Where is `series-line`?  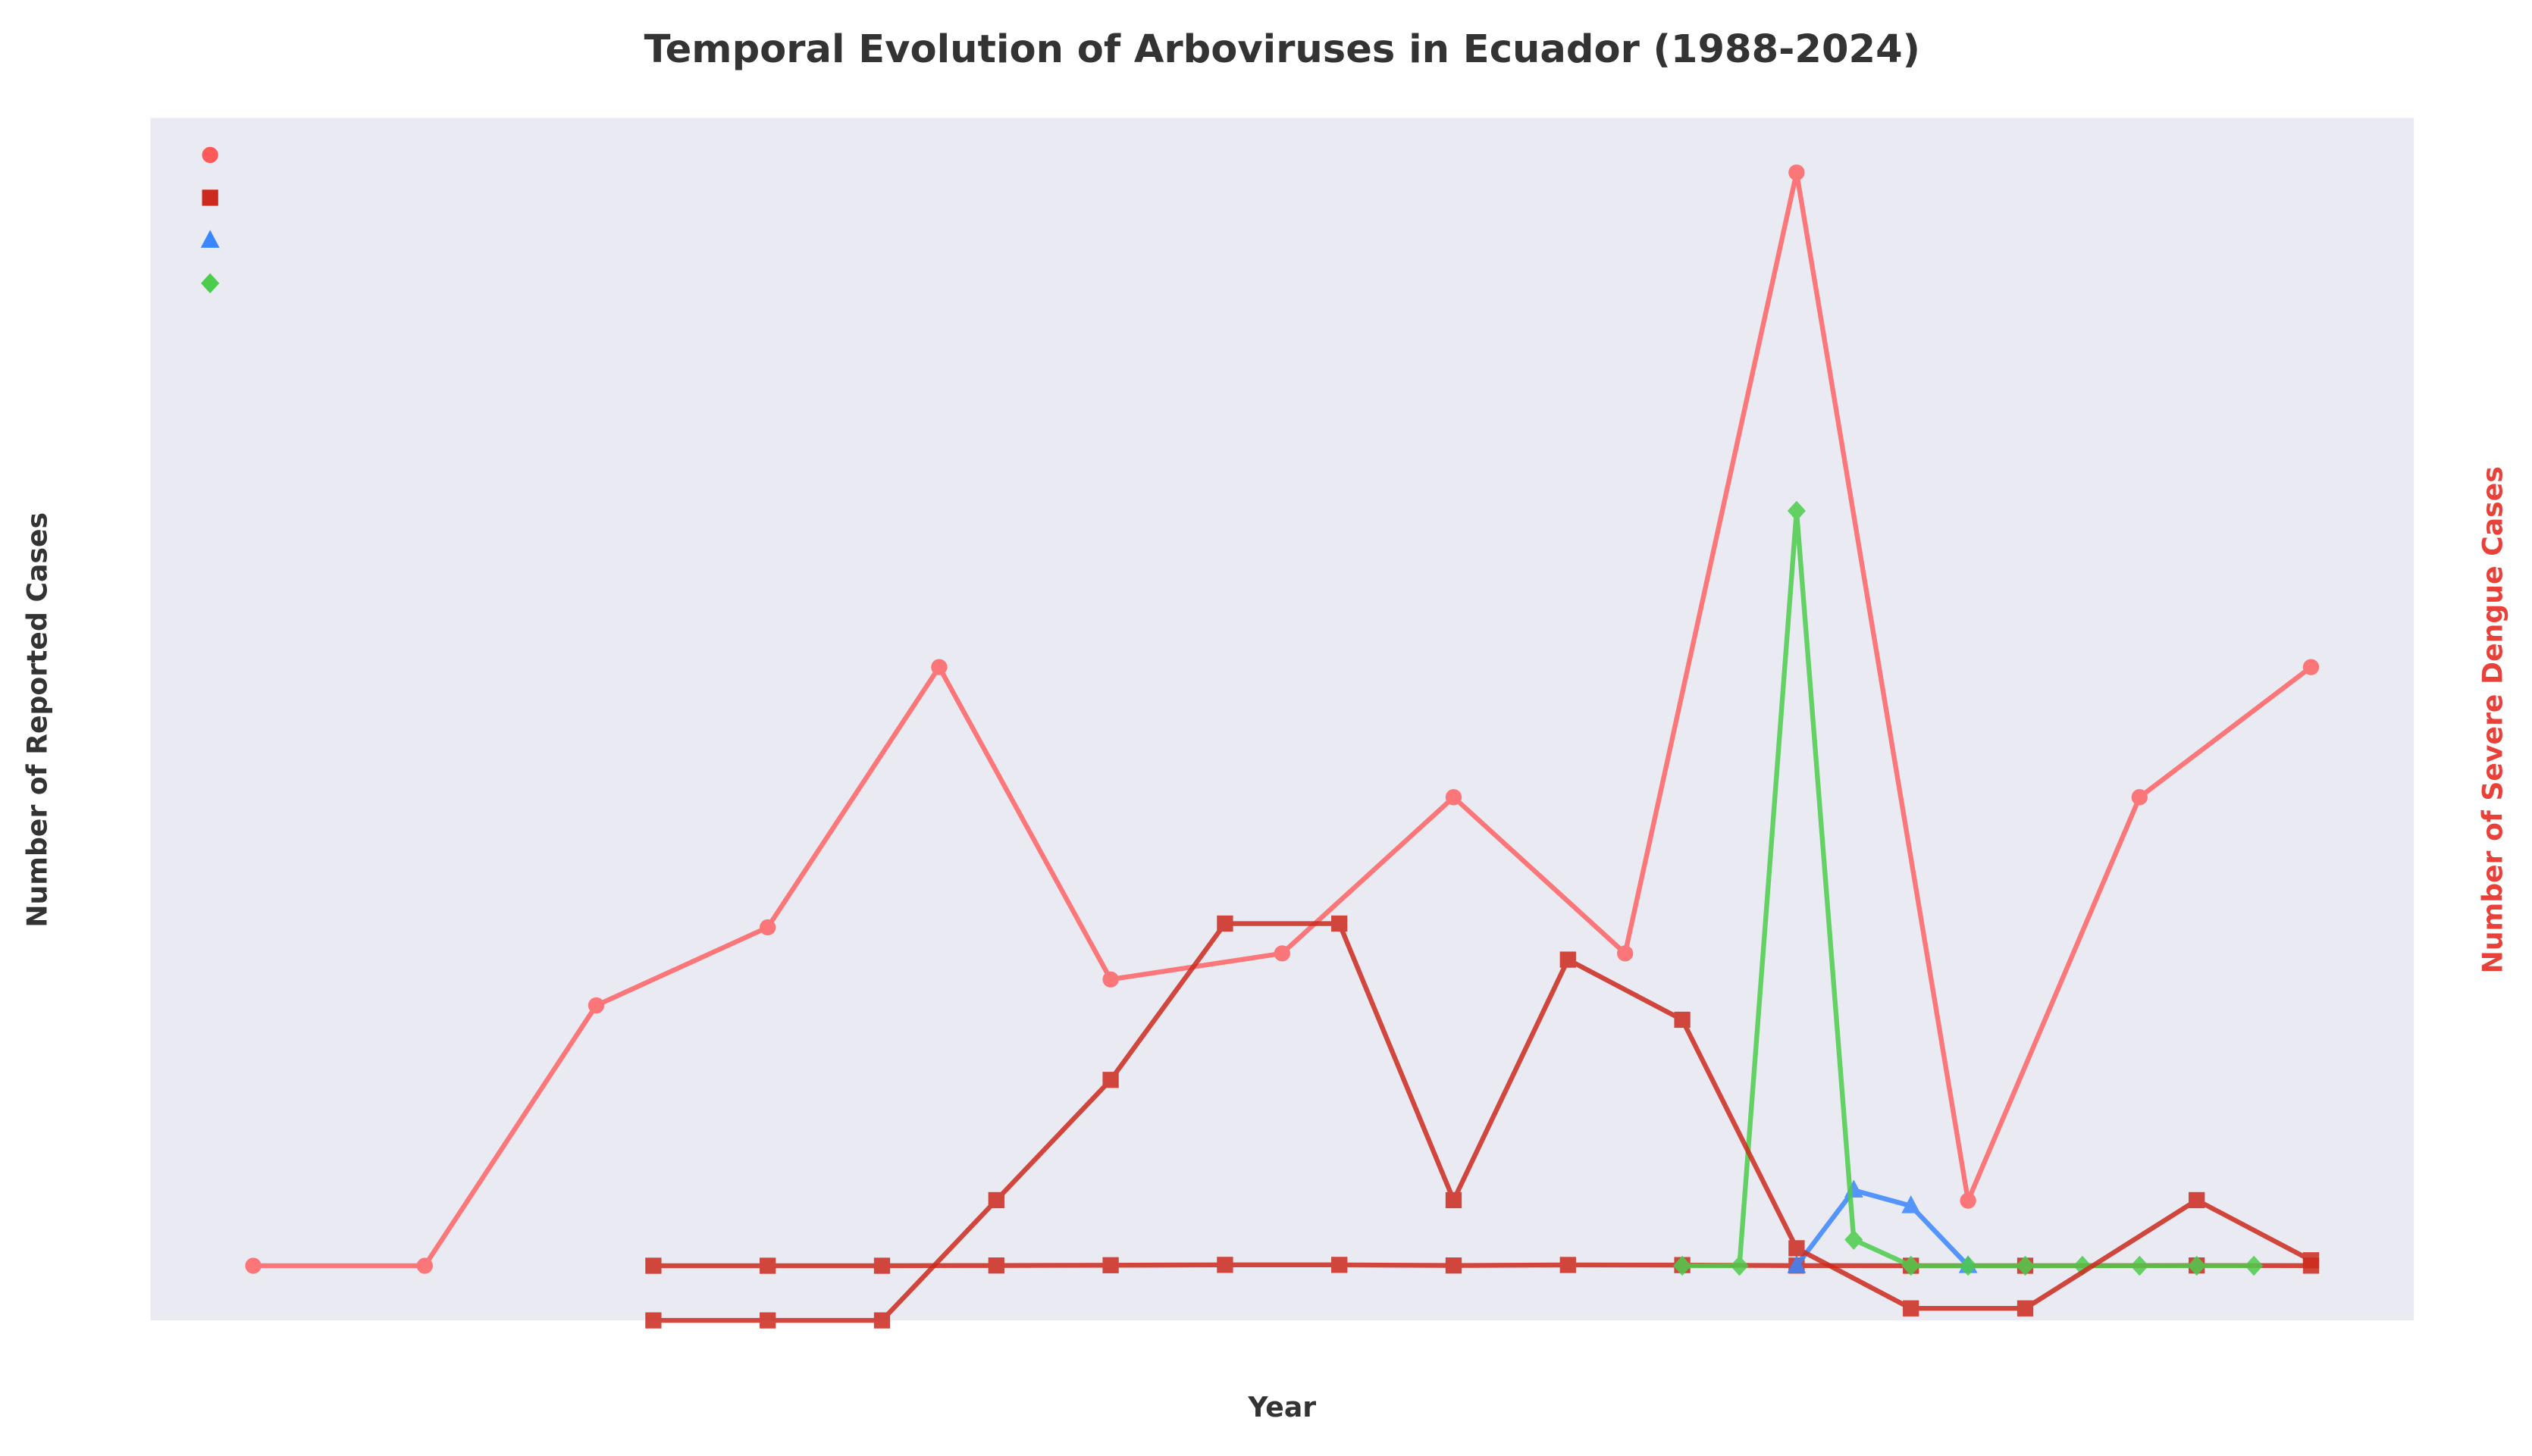
series-line is located at coordinates (1882, 1228).